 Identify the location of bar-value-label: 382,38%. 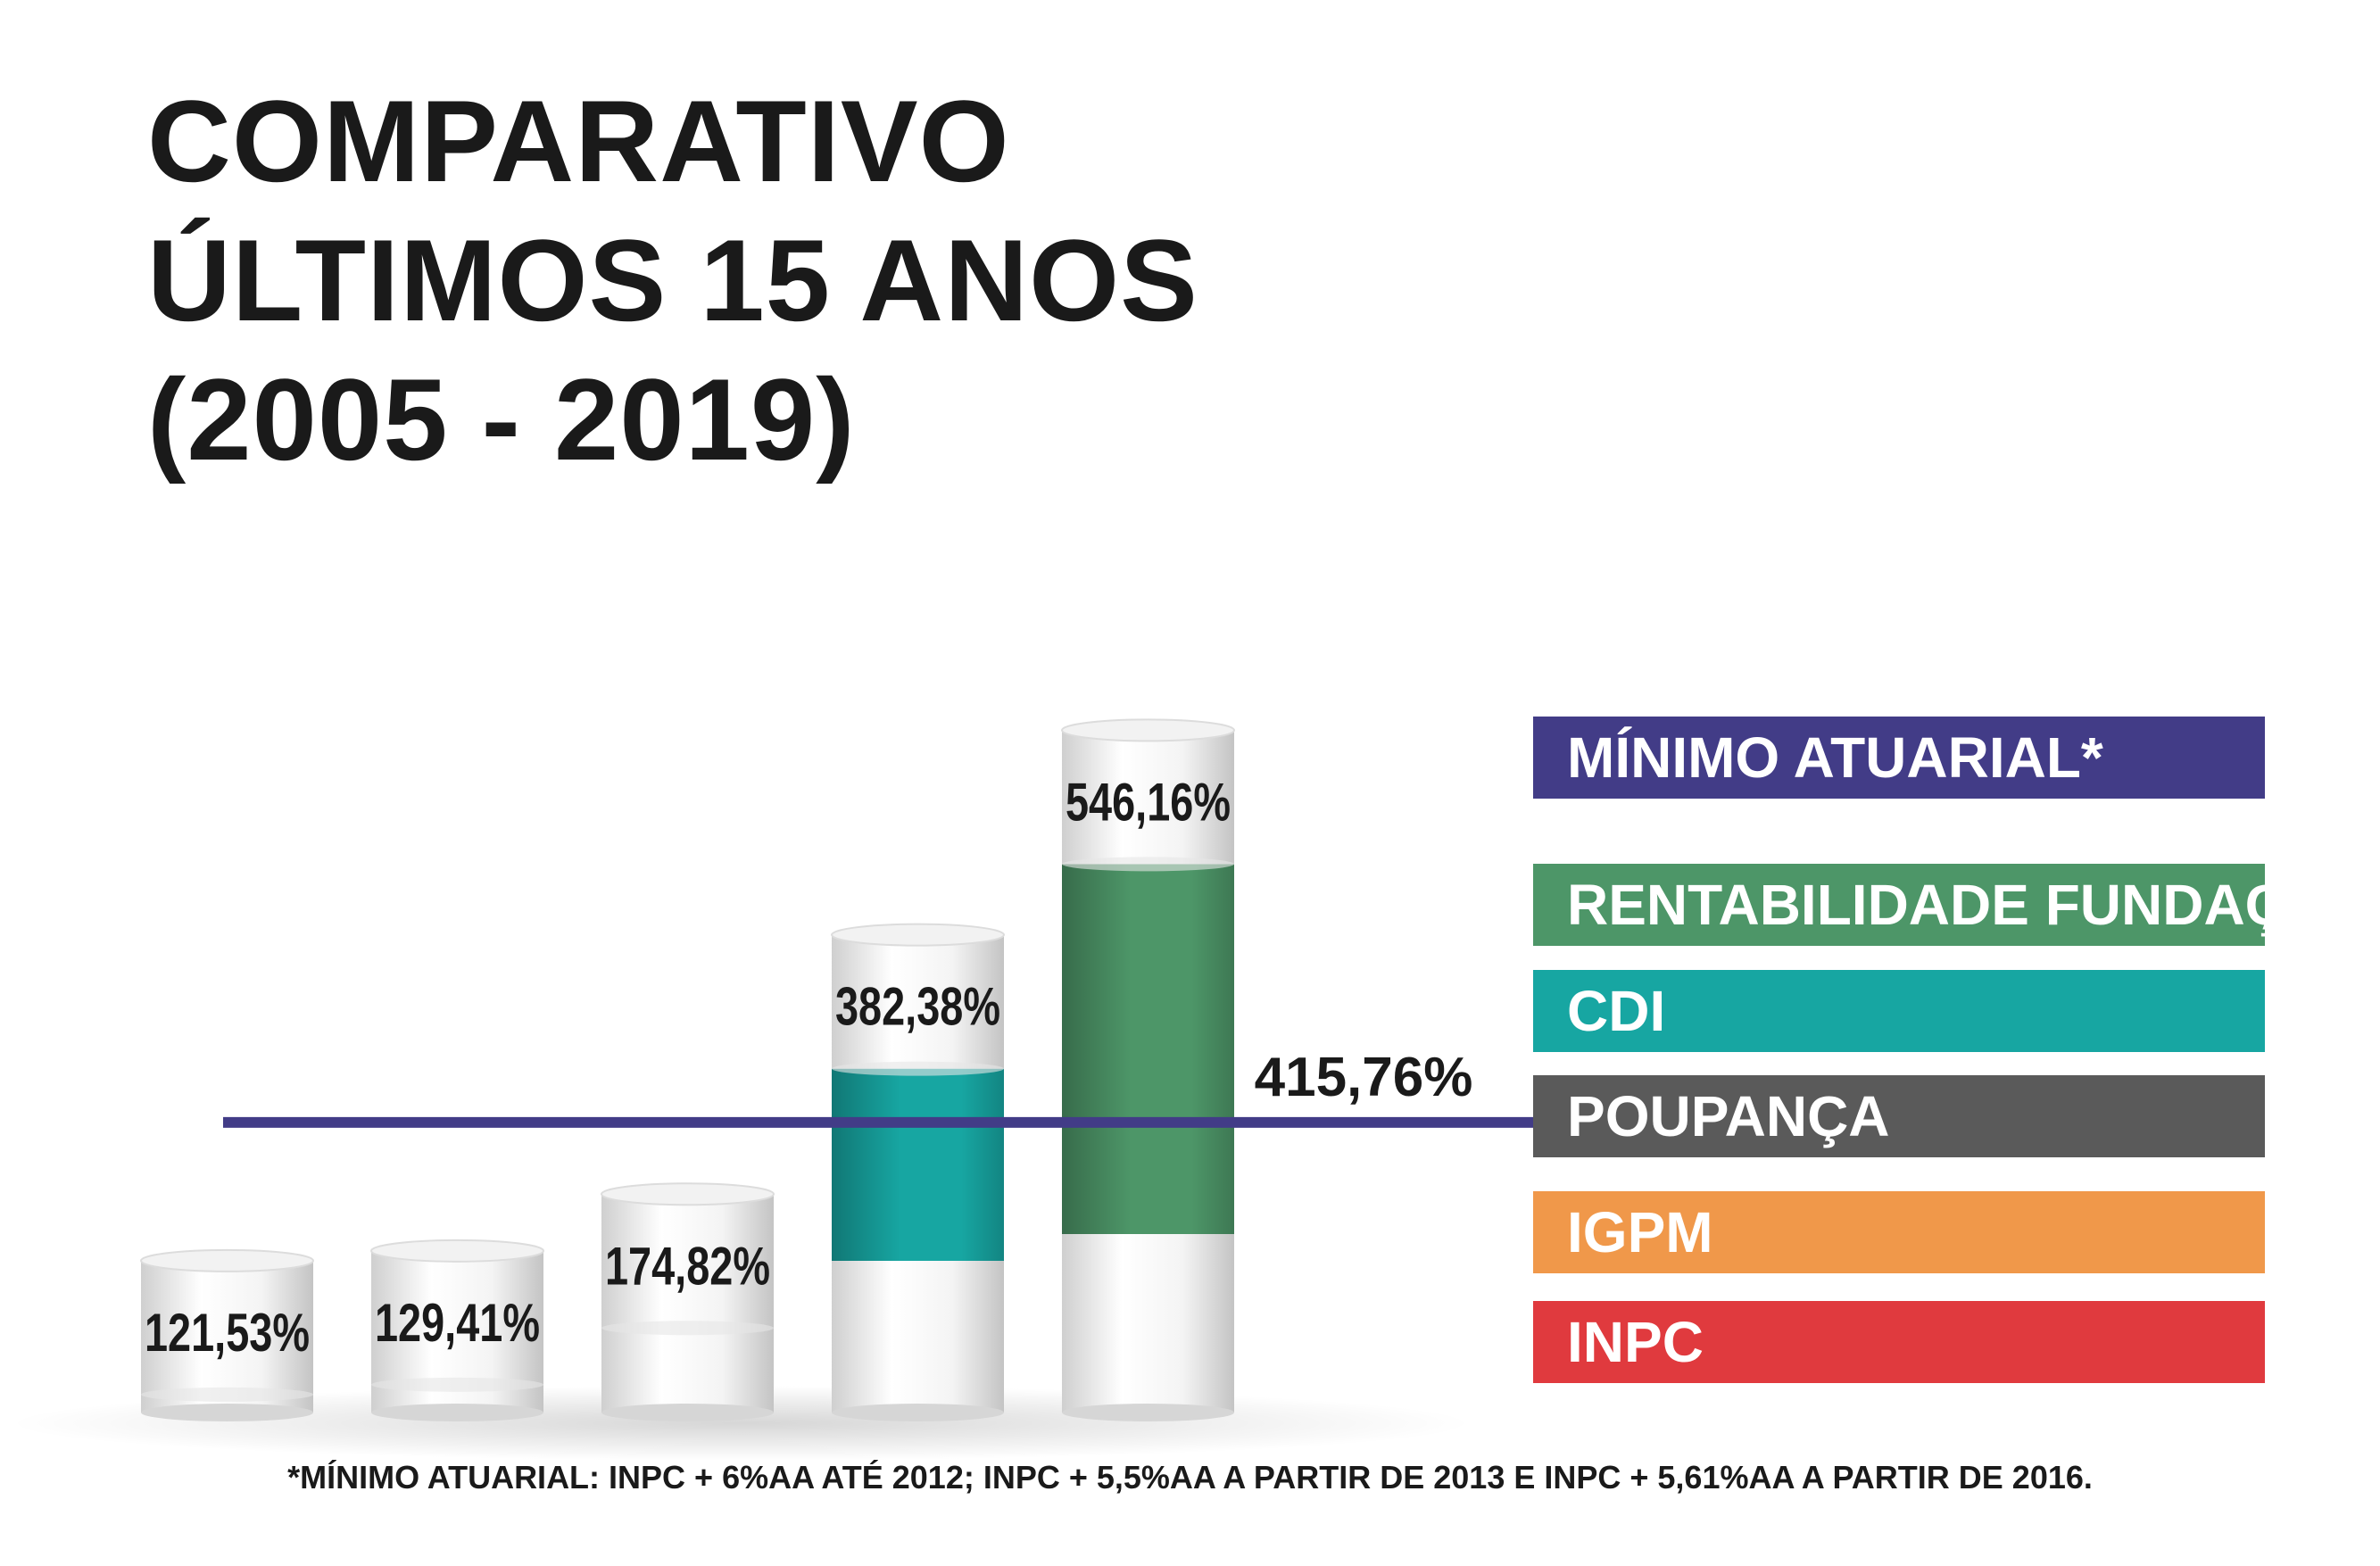
(917, 1007).